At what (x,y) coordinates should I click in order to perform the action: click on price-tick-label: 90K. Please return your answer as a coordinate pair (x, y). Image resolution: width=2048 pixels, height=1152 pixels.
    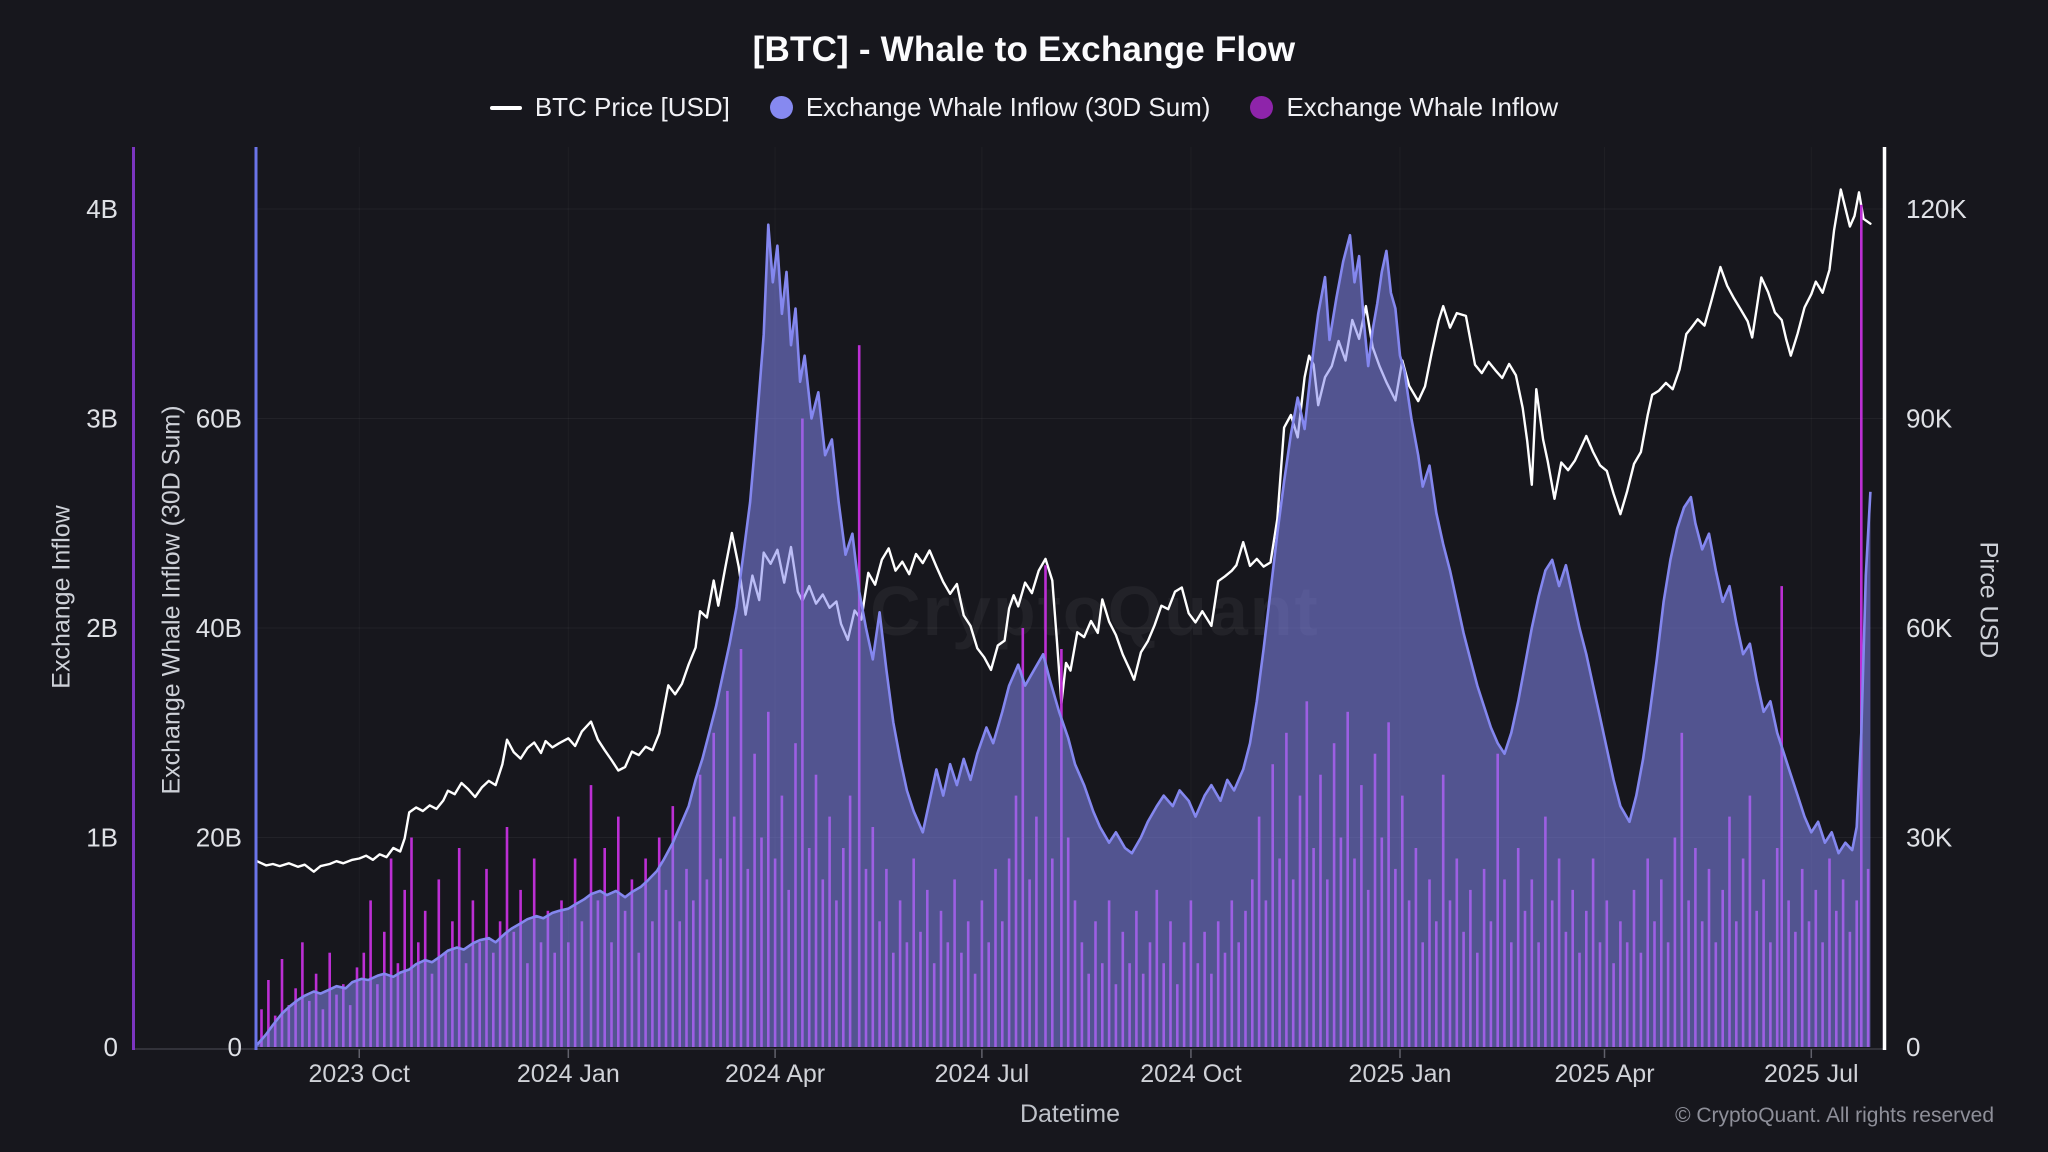
    Looking at the image, I should click on (1929, 419).